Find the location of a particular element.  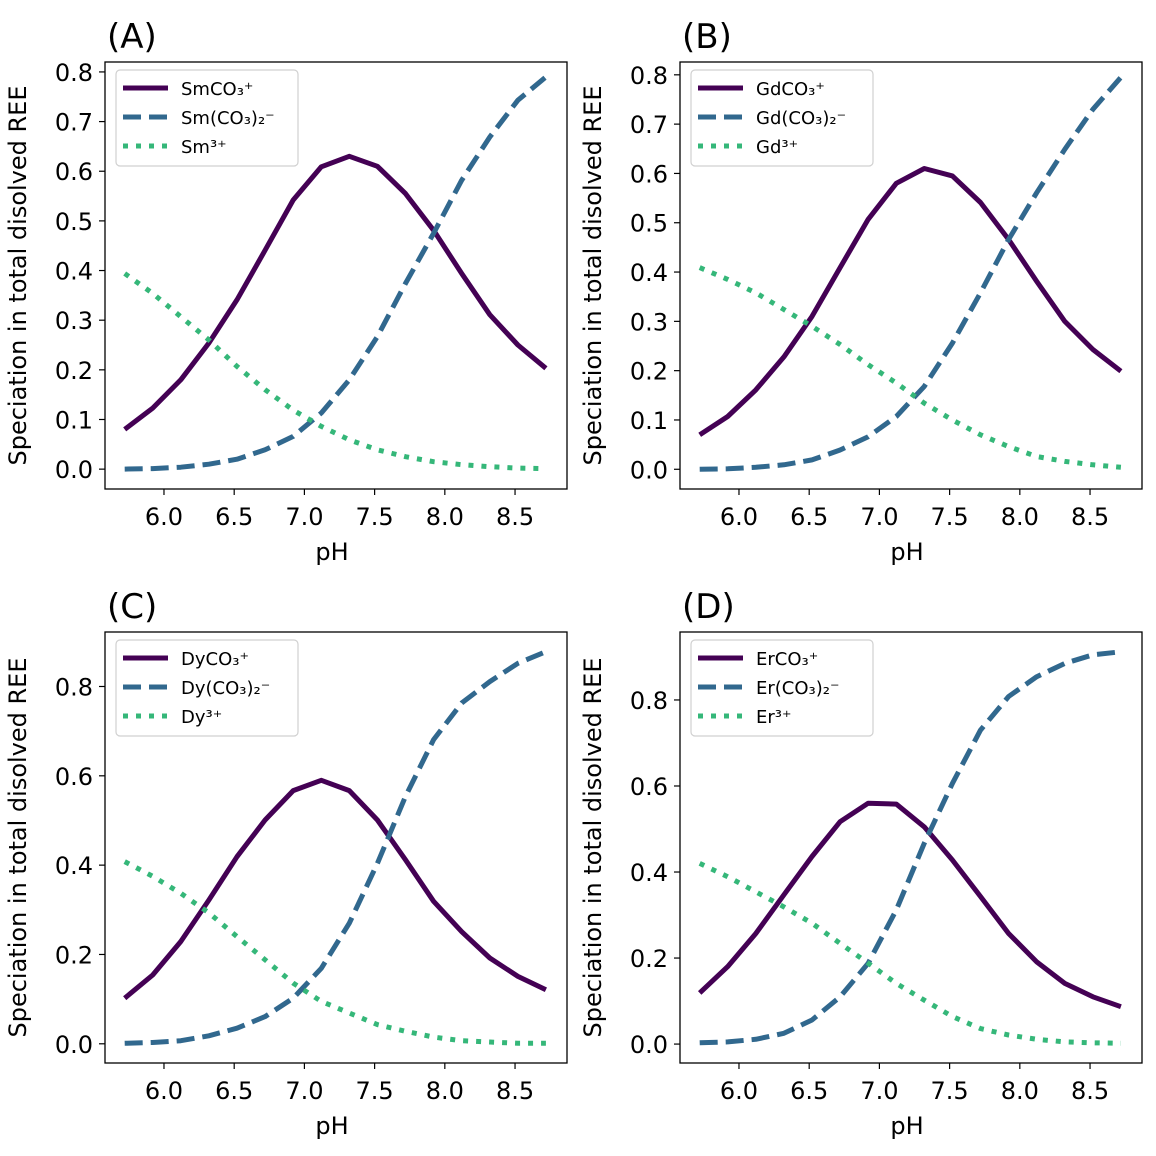

legend-entry-label: DyCO₃⁺ is located at coordinates (215, 659).